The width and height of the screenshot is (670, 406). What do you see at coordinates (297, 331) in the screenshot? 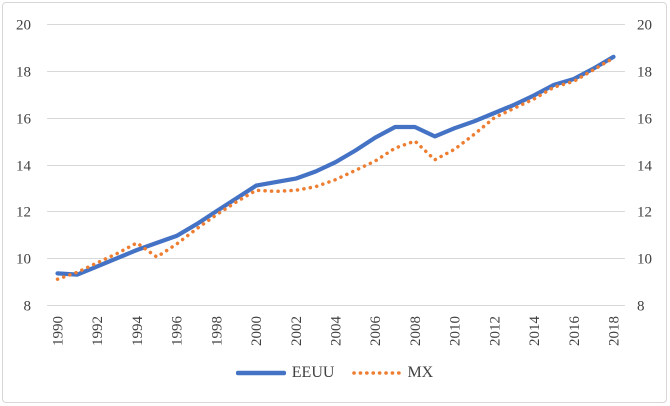
I see `x-axis-tick-label: 2002` at bounding box center [297, 331].